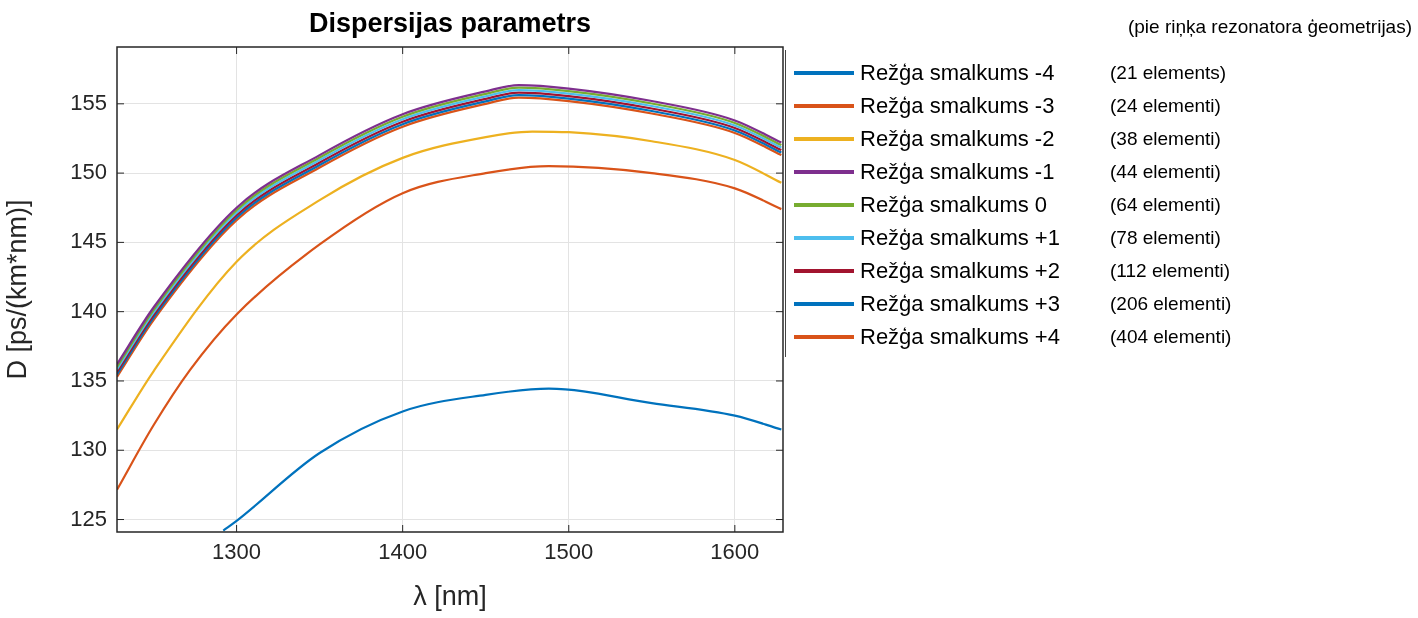  I want to click on y-tick-label: 155, so click(88, 102).